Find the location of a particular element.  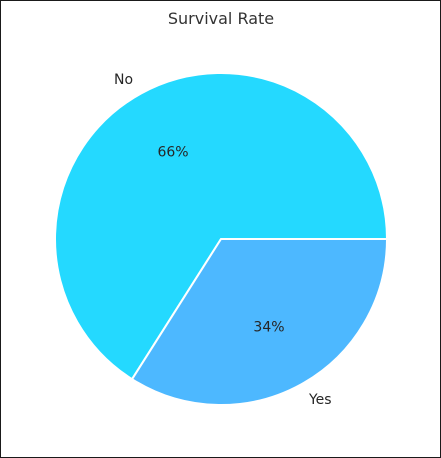

slice-label-no: No is located at coordinates (123, 80).